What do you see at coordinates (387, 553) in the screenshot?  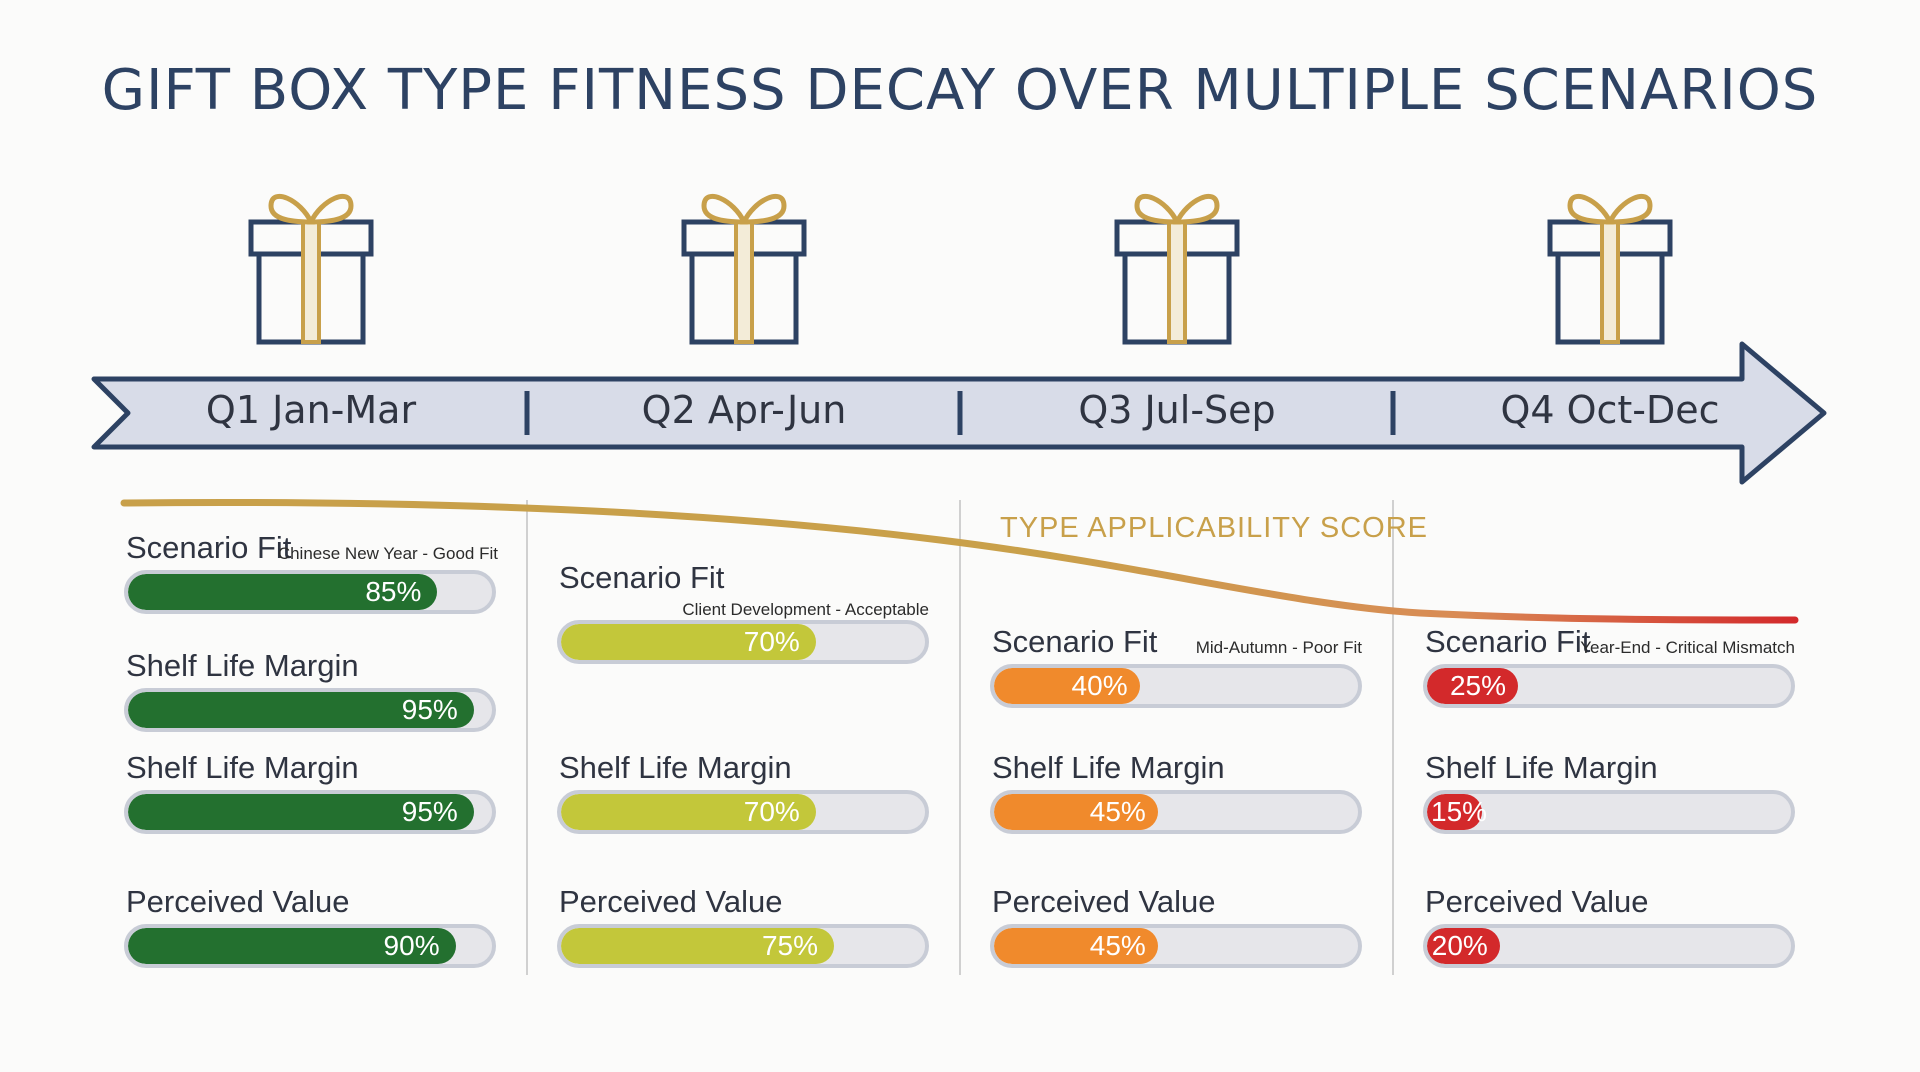 I see `metric-note: Chinese New Year - Good Fit` at bounding box center [387, 553].